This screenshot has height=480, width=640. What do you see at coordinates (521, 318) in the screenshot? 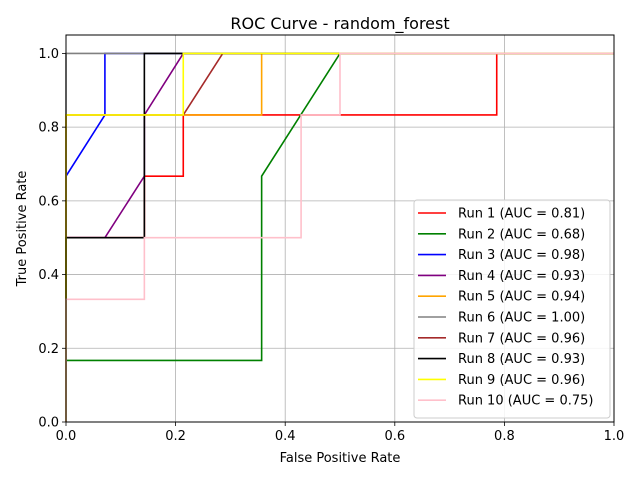
I see `legend-label: Run 6 (AUC = 1.00)` at bounding box center [521, 318].